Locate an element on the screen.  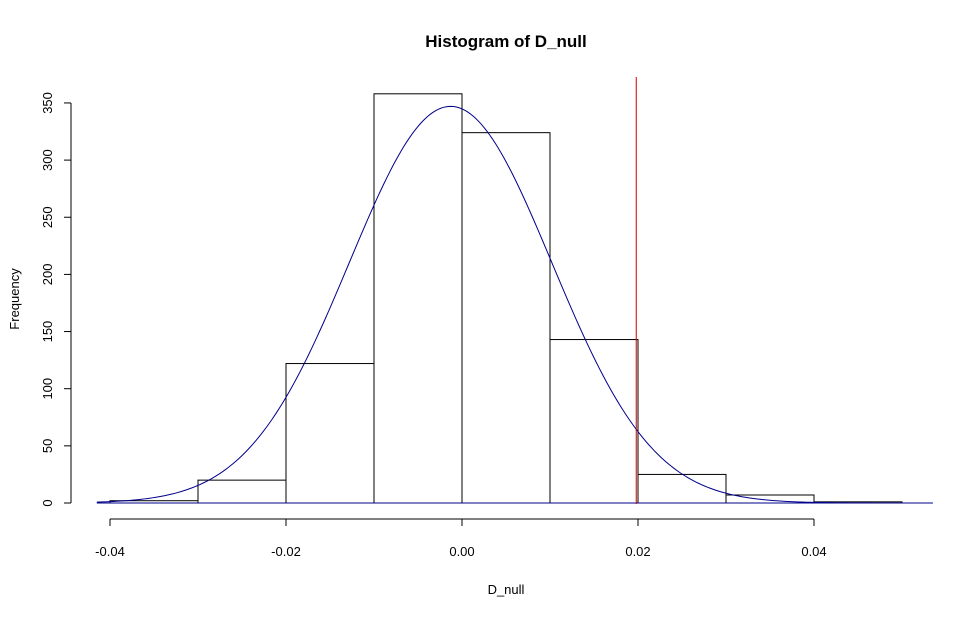
y-axis: 0 50 100 150 200 250 300 350 is located at coordinates (56, 299).